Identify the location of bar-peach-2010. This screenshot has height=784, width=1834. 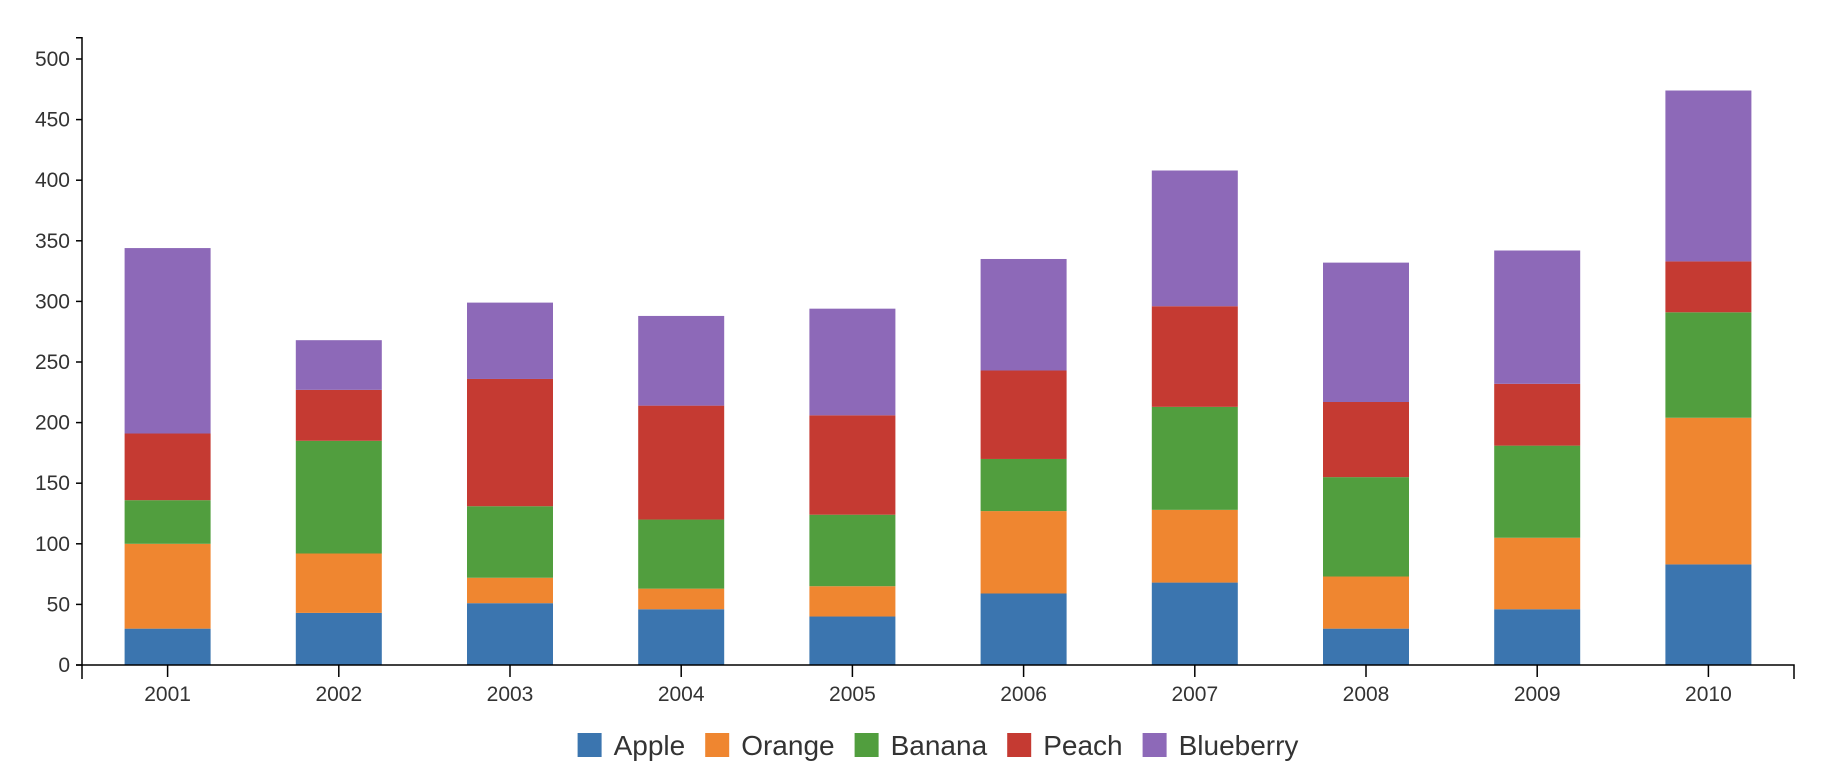
(1708, 287).